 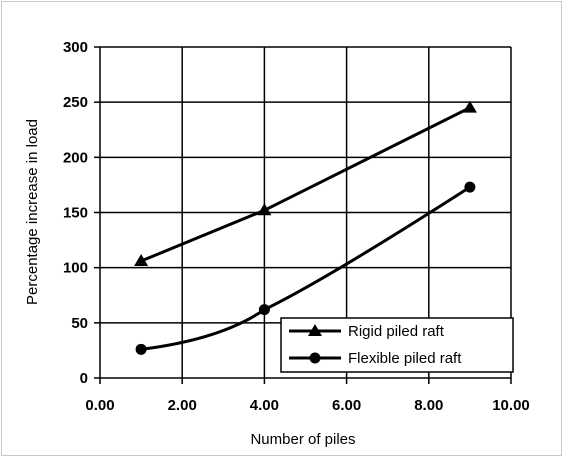 I want to click on x-axis-title: Number of piles, so click(x=302, y=439).